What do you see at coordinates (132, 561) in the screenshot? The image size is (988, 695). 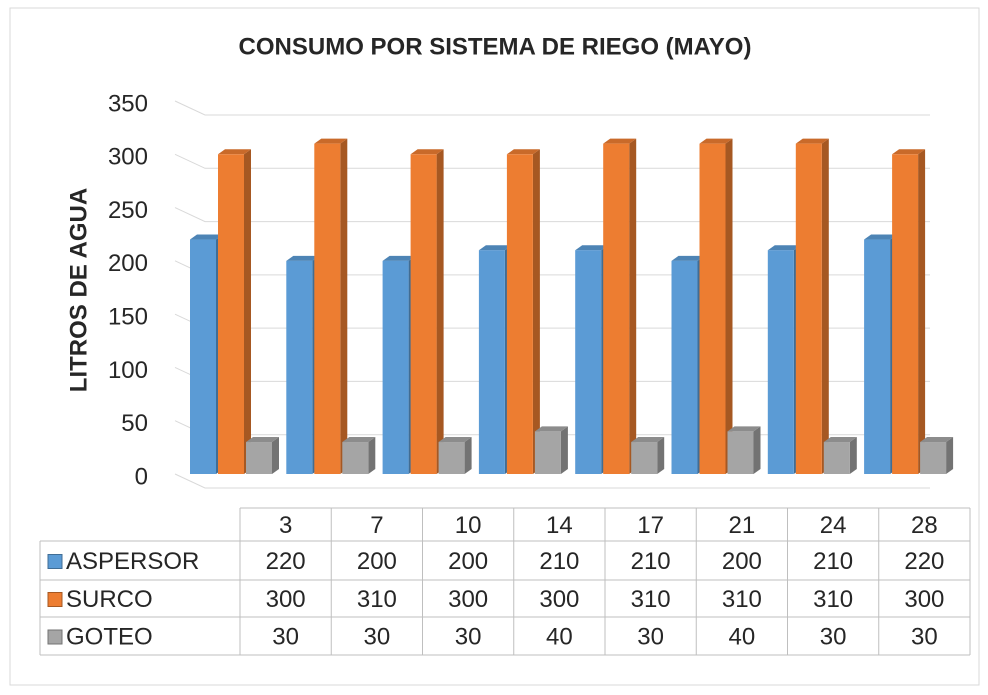 I see `legend-label: ASPERSOR` at bounding box center [132, 561].